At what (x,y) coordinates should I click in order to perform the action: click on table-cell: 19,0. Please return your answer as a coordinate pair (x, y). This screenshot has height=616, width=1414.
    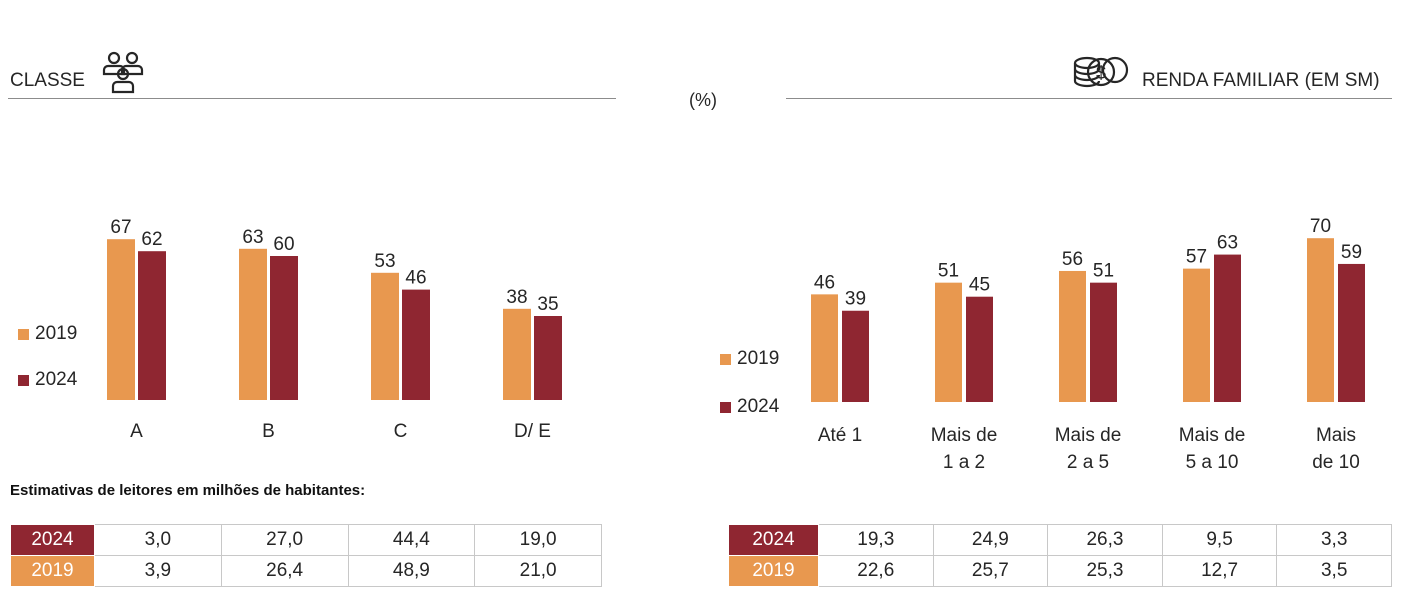
    Looking at the image, I should click on (538, 540).